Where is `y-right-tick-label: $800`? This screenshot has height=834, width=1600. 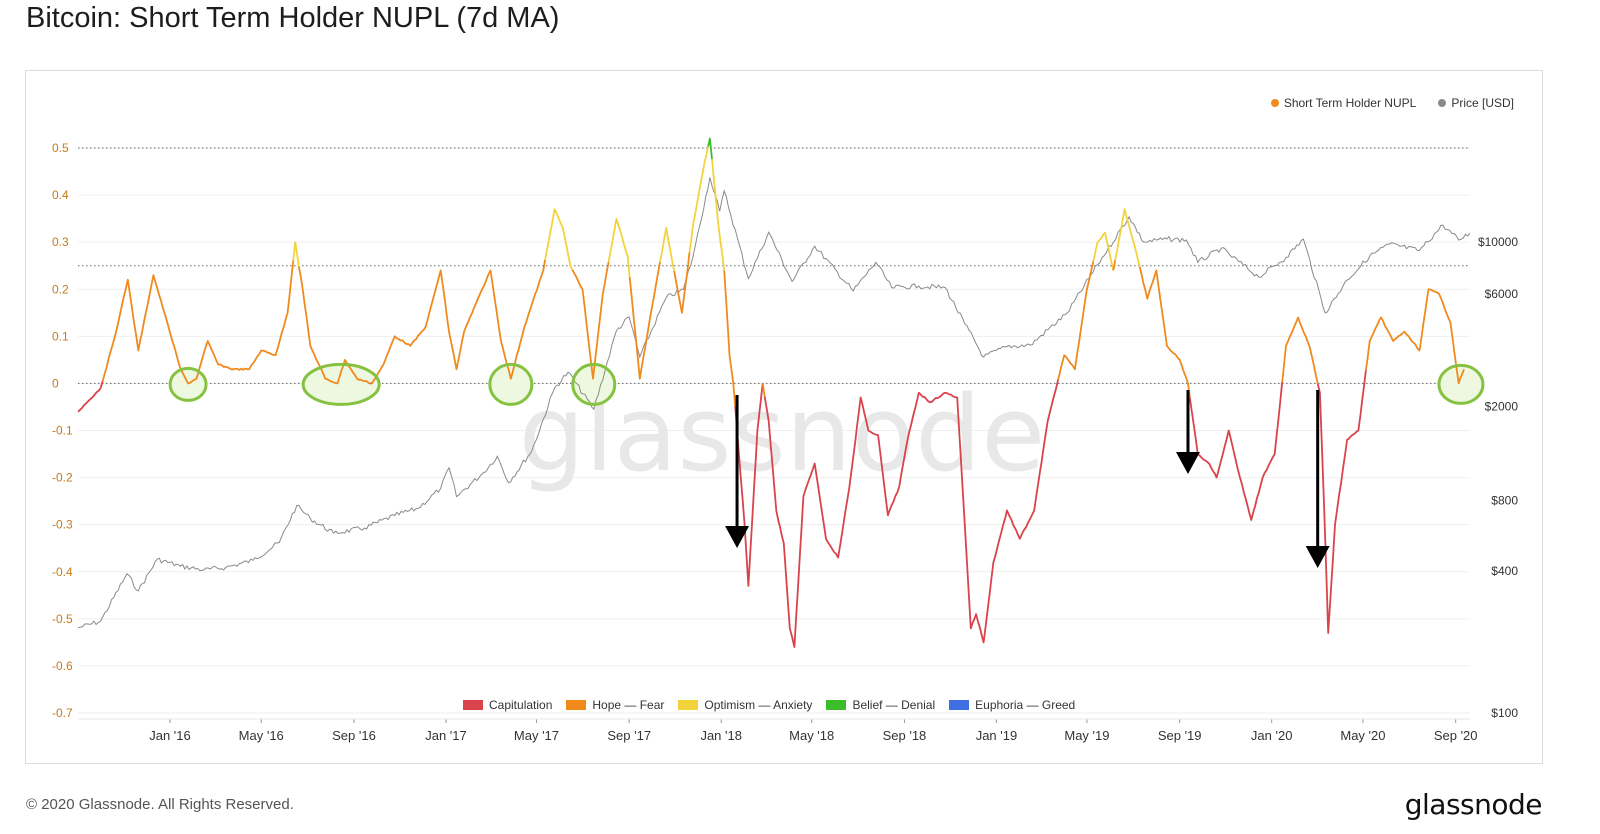
y-right-tick-label: $800 is located at coordinates (1504, 500).